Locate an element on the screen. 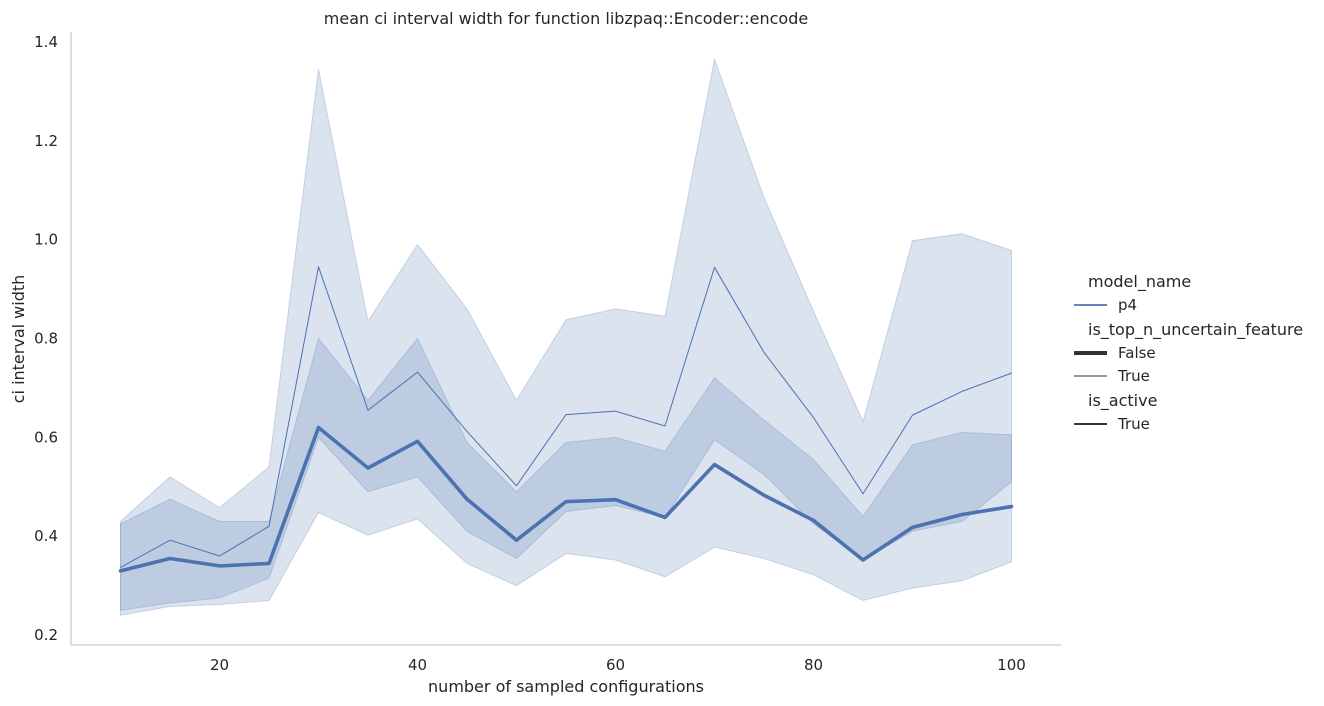  legend-title: is_top_n_uncertain_feature is located at coordinates (1195, 330).